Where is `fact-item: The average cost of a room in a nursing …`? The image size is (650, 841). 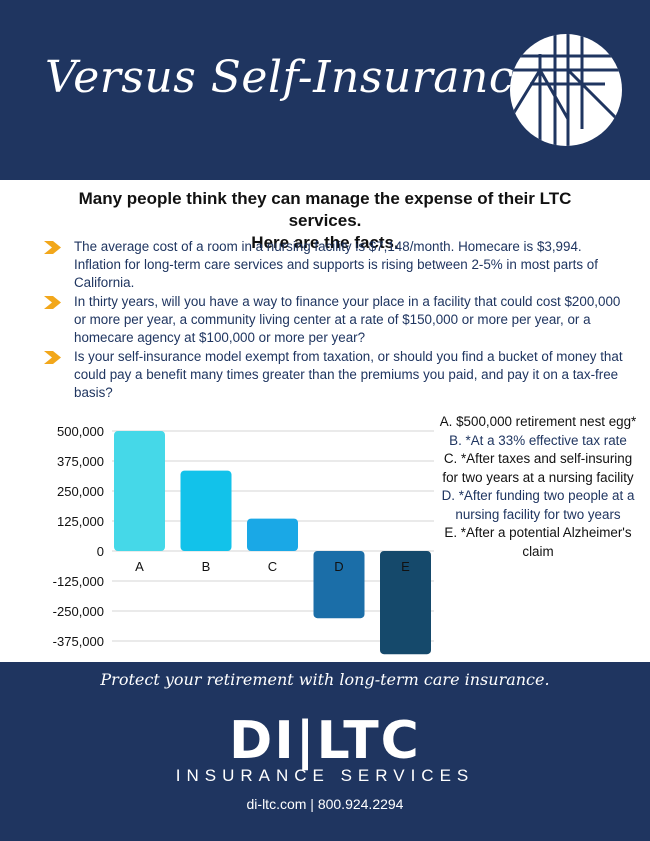 fact-item: The average cost of a room in a nursing … is located at coordinates (336, 265).